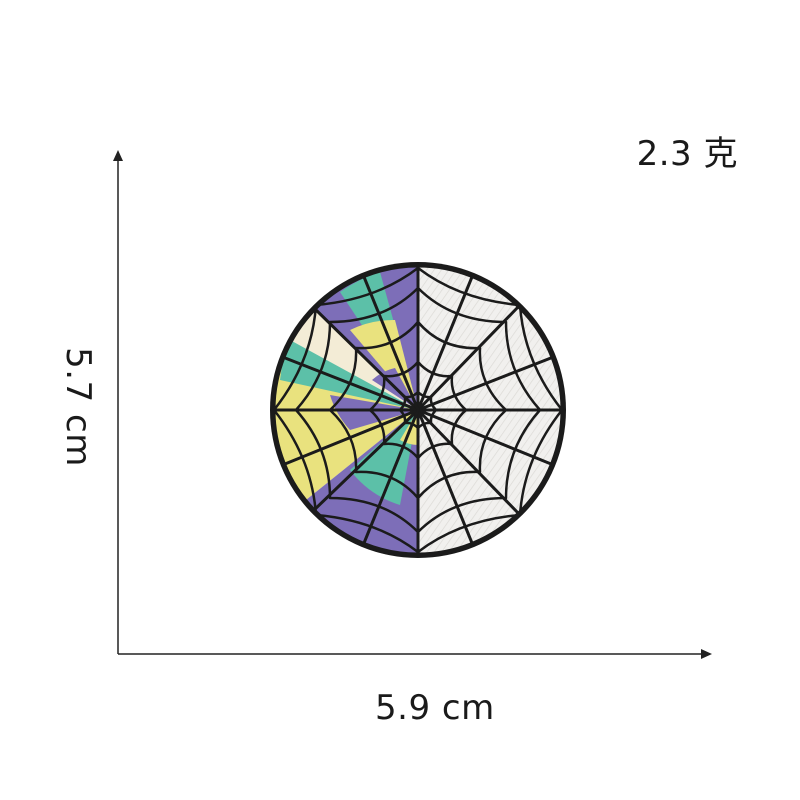 This screenshot has width=800, height=800. I want to click on height-dimension-label: 5.7 cm, so click(78, 407).